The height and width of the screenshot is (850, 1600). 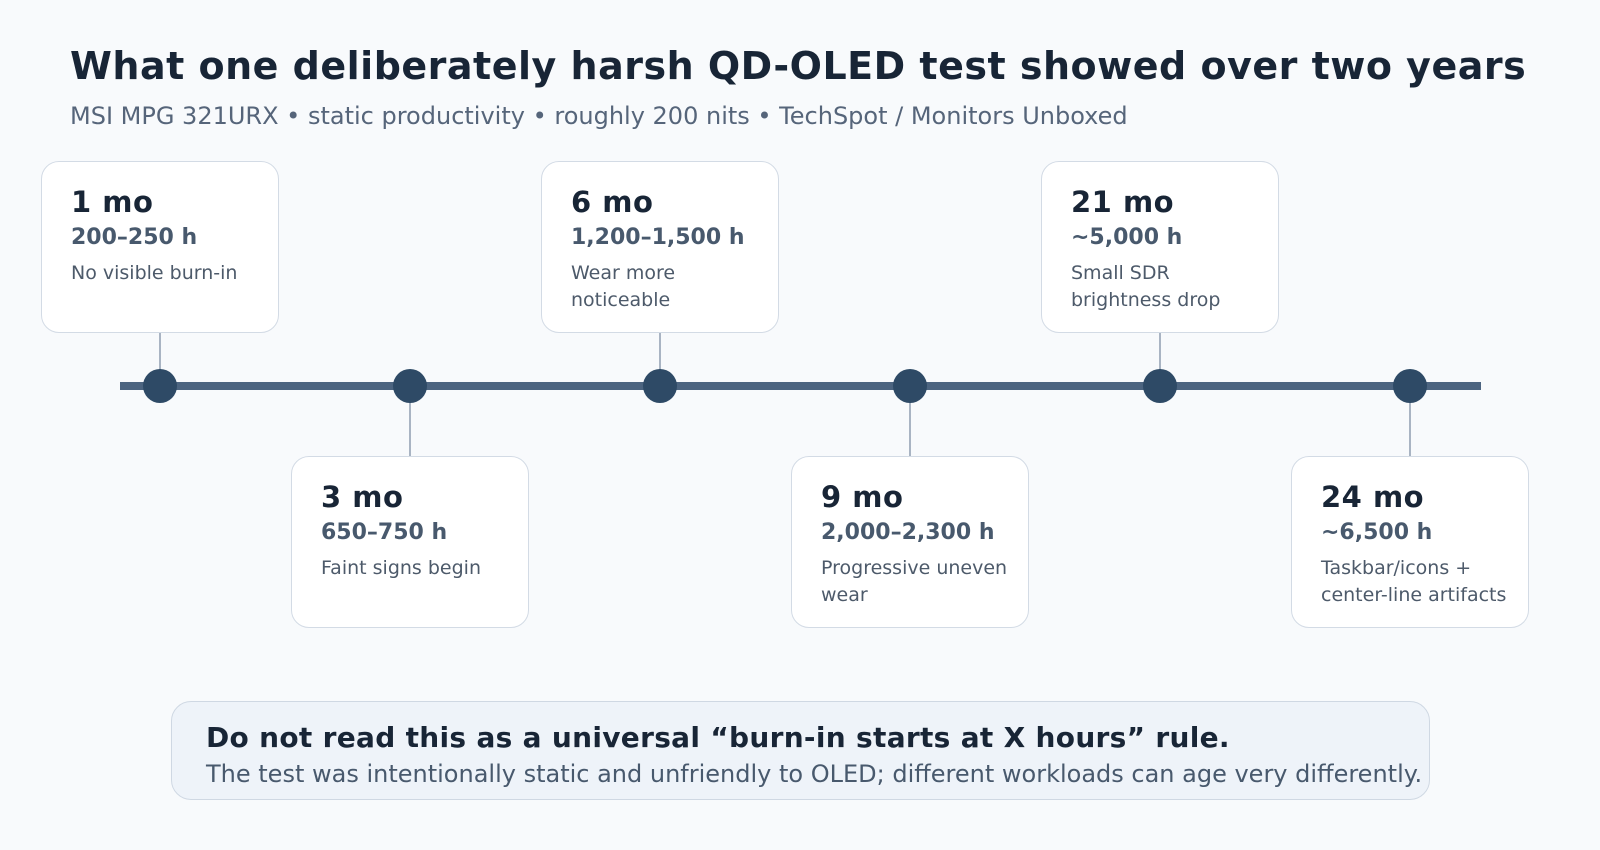 What do you see at coordinates (1127, 237) in the screenshot?
I see `milestone-hours: ~5,000 h` at bounding box center [1127, 237].